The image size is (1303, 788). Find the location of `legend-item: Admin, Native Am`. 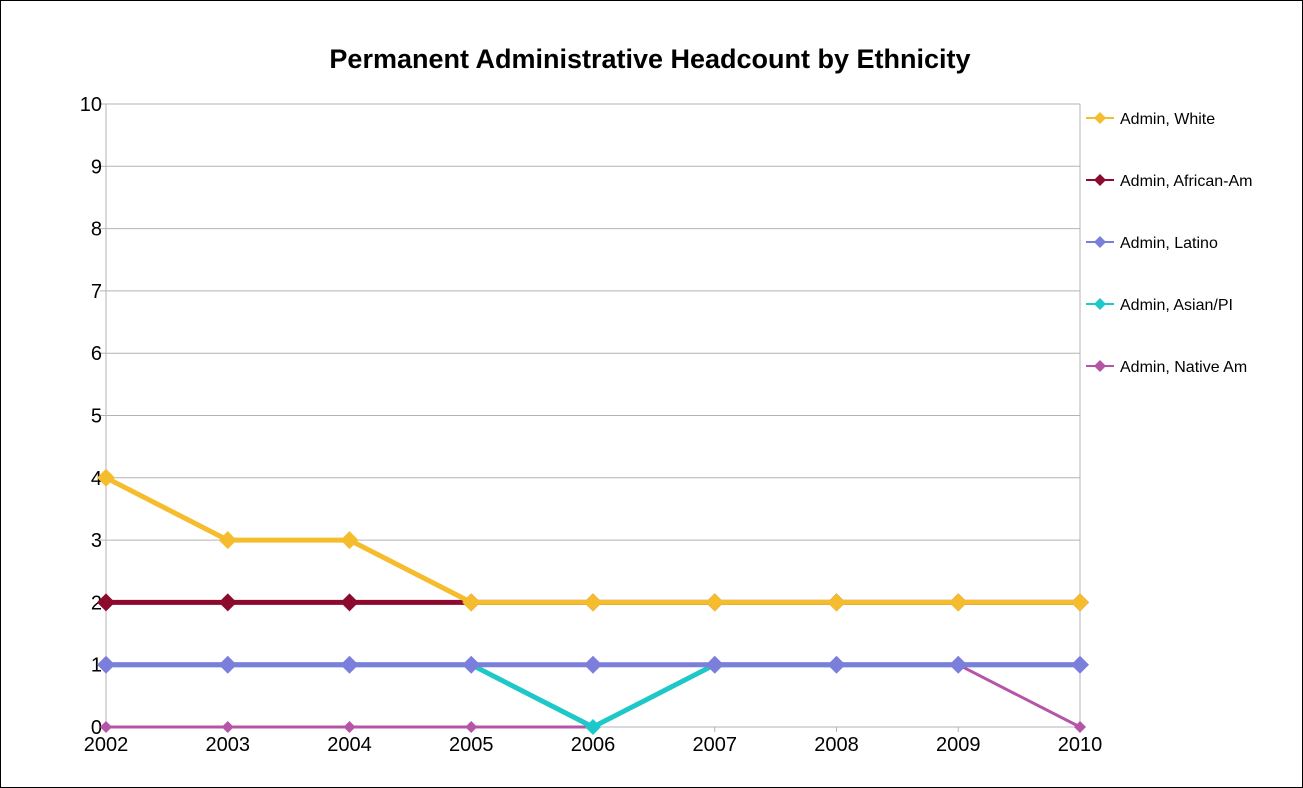

legend-item: Admin, Native Am is located at coordinates (1166, 367).